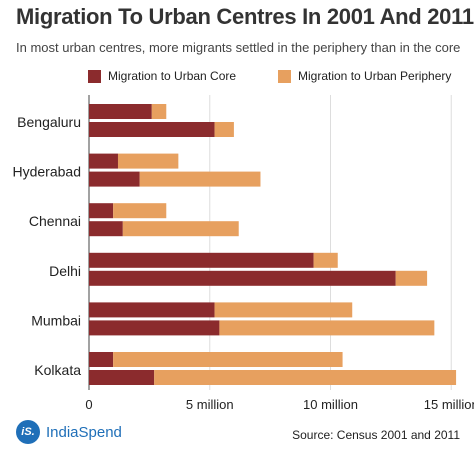 The height and width of the screenshot is (469, 474). Describe the element at coordinates (449, 404) in the screenshot. I see `x-tick-label: 15 million` at that location.